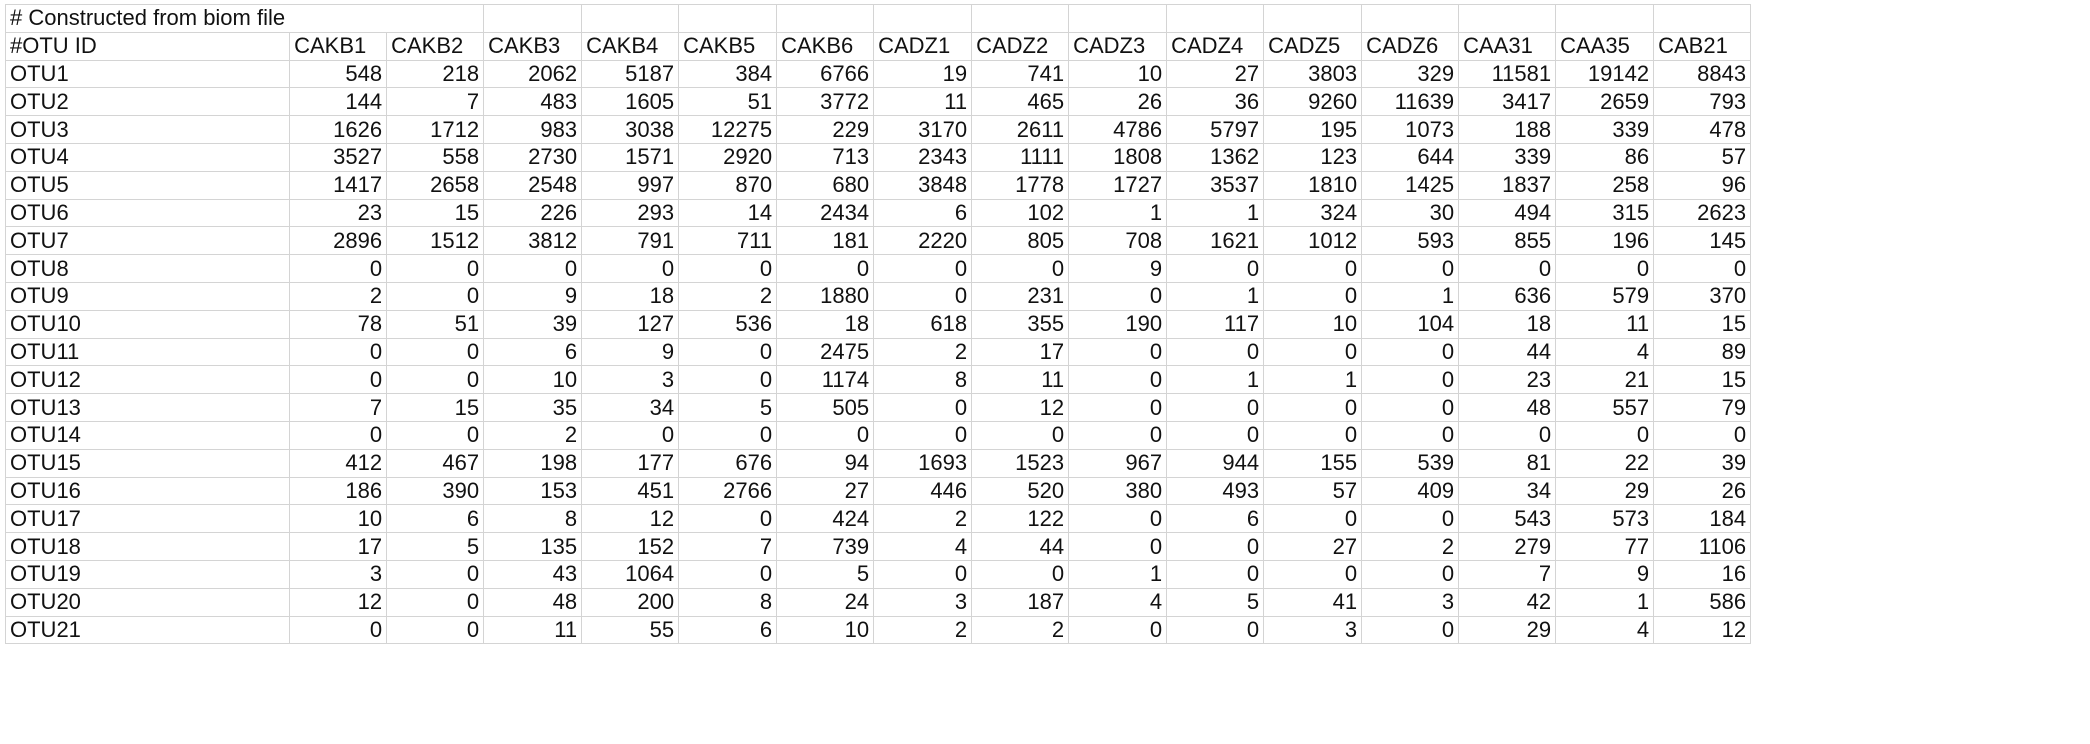 The height and width of the screenshot is (744, 2090). I want to click on count-cell: 2, so click(923, 519).